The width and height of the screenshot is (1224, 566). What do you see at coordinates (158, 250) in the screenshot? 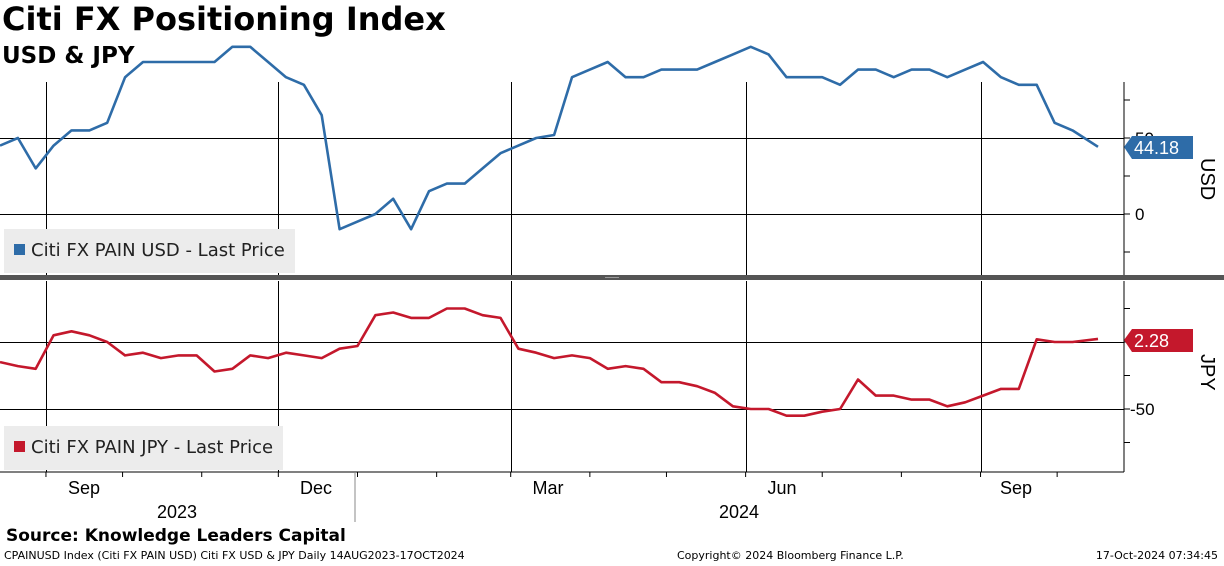
I see `usd-legend-label: Citi FX PAIN USD - Last Price` at bounding box center [158, 250].